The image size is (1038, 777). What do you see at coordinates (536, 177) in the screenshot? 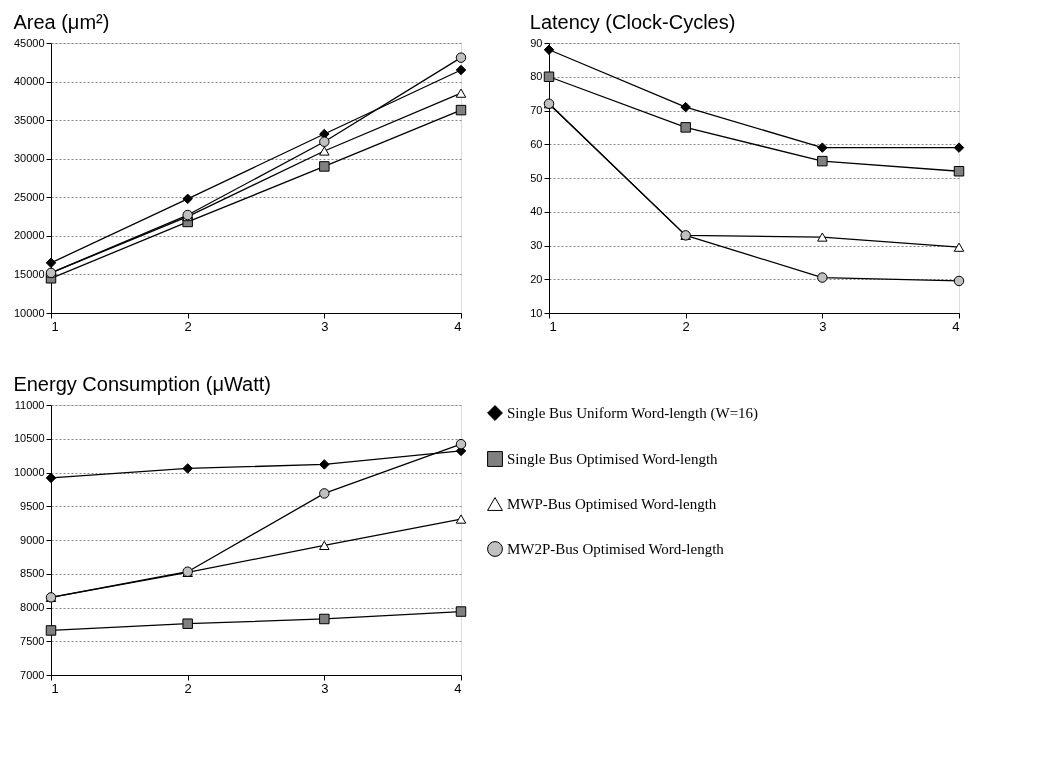
I see `y-tick-label: 50` at bounding box center [536, 177].